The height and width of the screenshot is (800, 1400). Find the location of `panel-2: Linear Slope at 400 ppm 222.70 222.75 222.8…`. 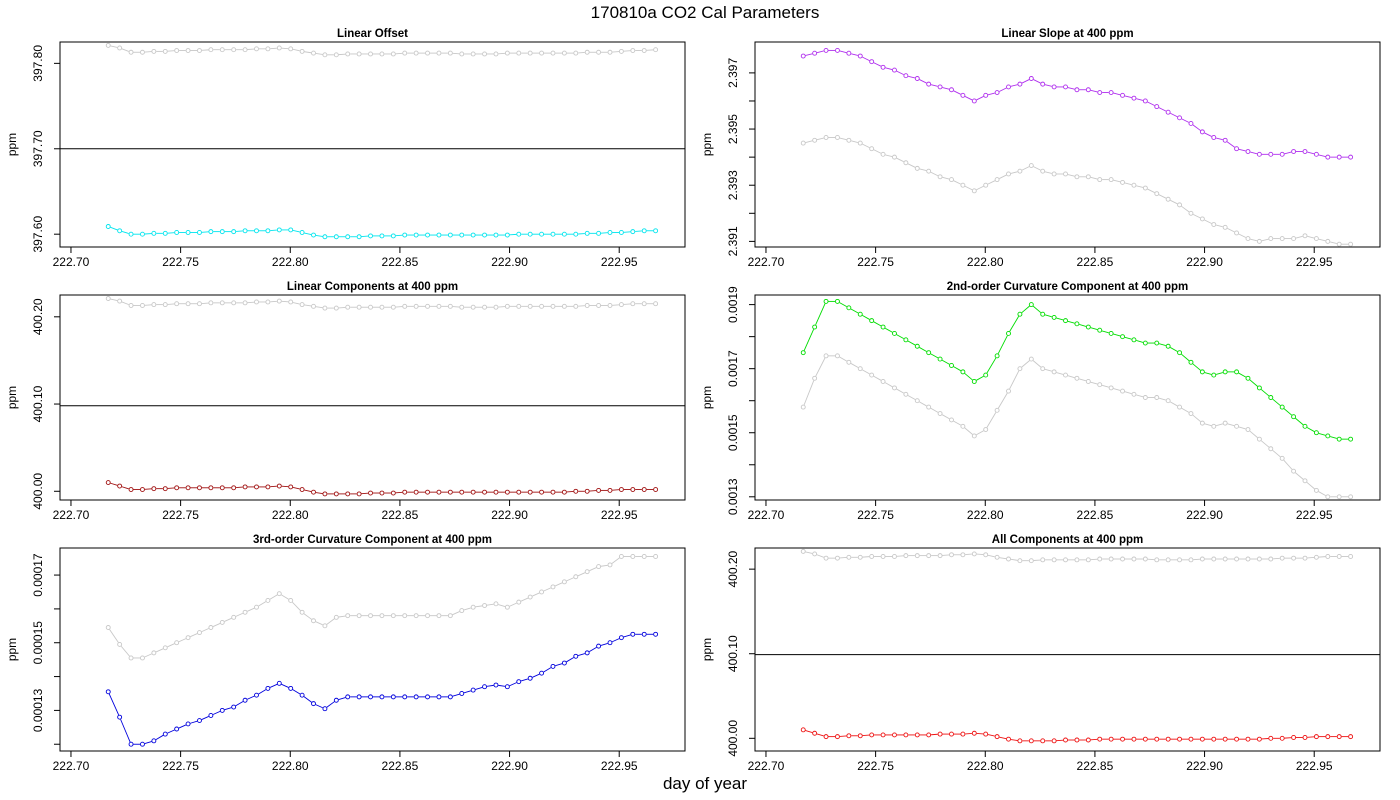

panel-2: Linear Slope at 400 ppm 222.70 222.75 222.8… is located at coordinates (1040, 148).